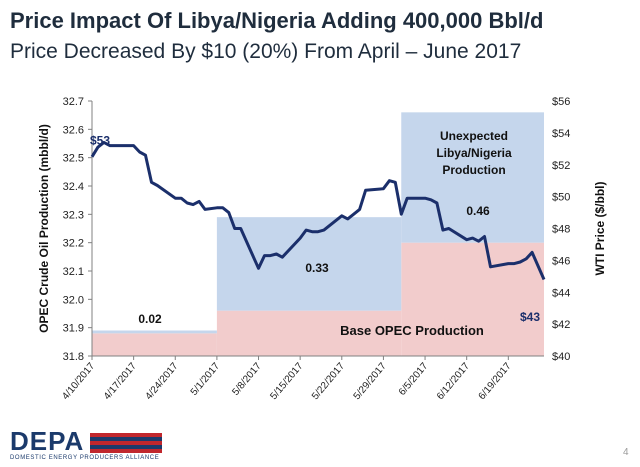 The height and width of the screenshot is (467, 640). What do you see at coordinates (78, 381) in the screenshot?
I see `x-axis-tick-label: 4/10/2017` at bounding box center [78, 381].